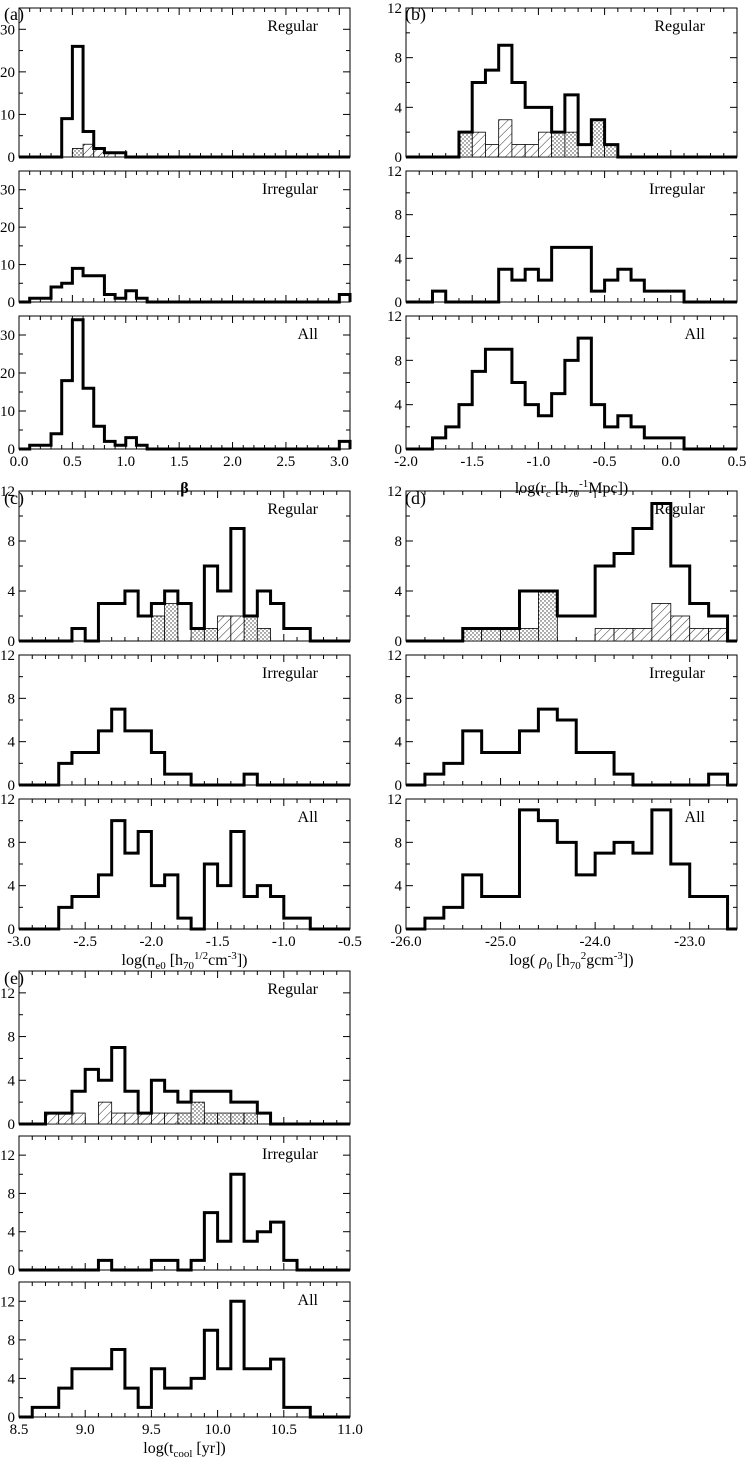 The image size is (748, 1459). I want to click on x-axis-label: log(rc [h70-1Mpc]), so click(571, 489).